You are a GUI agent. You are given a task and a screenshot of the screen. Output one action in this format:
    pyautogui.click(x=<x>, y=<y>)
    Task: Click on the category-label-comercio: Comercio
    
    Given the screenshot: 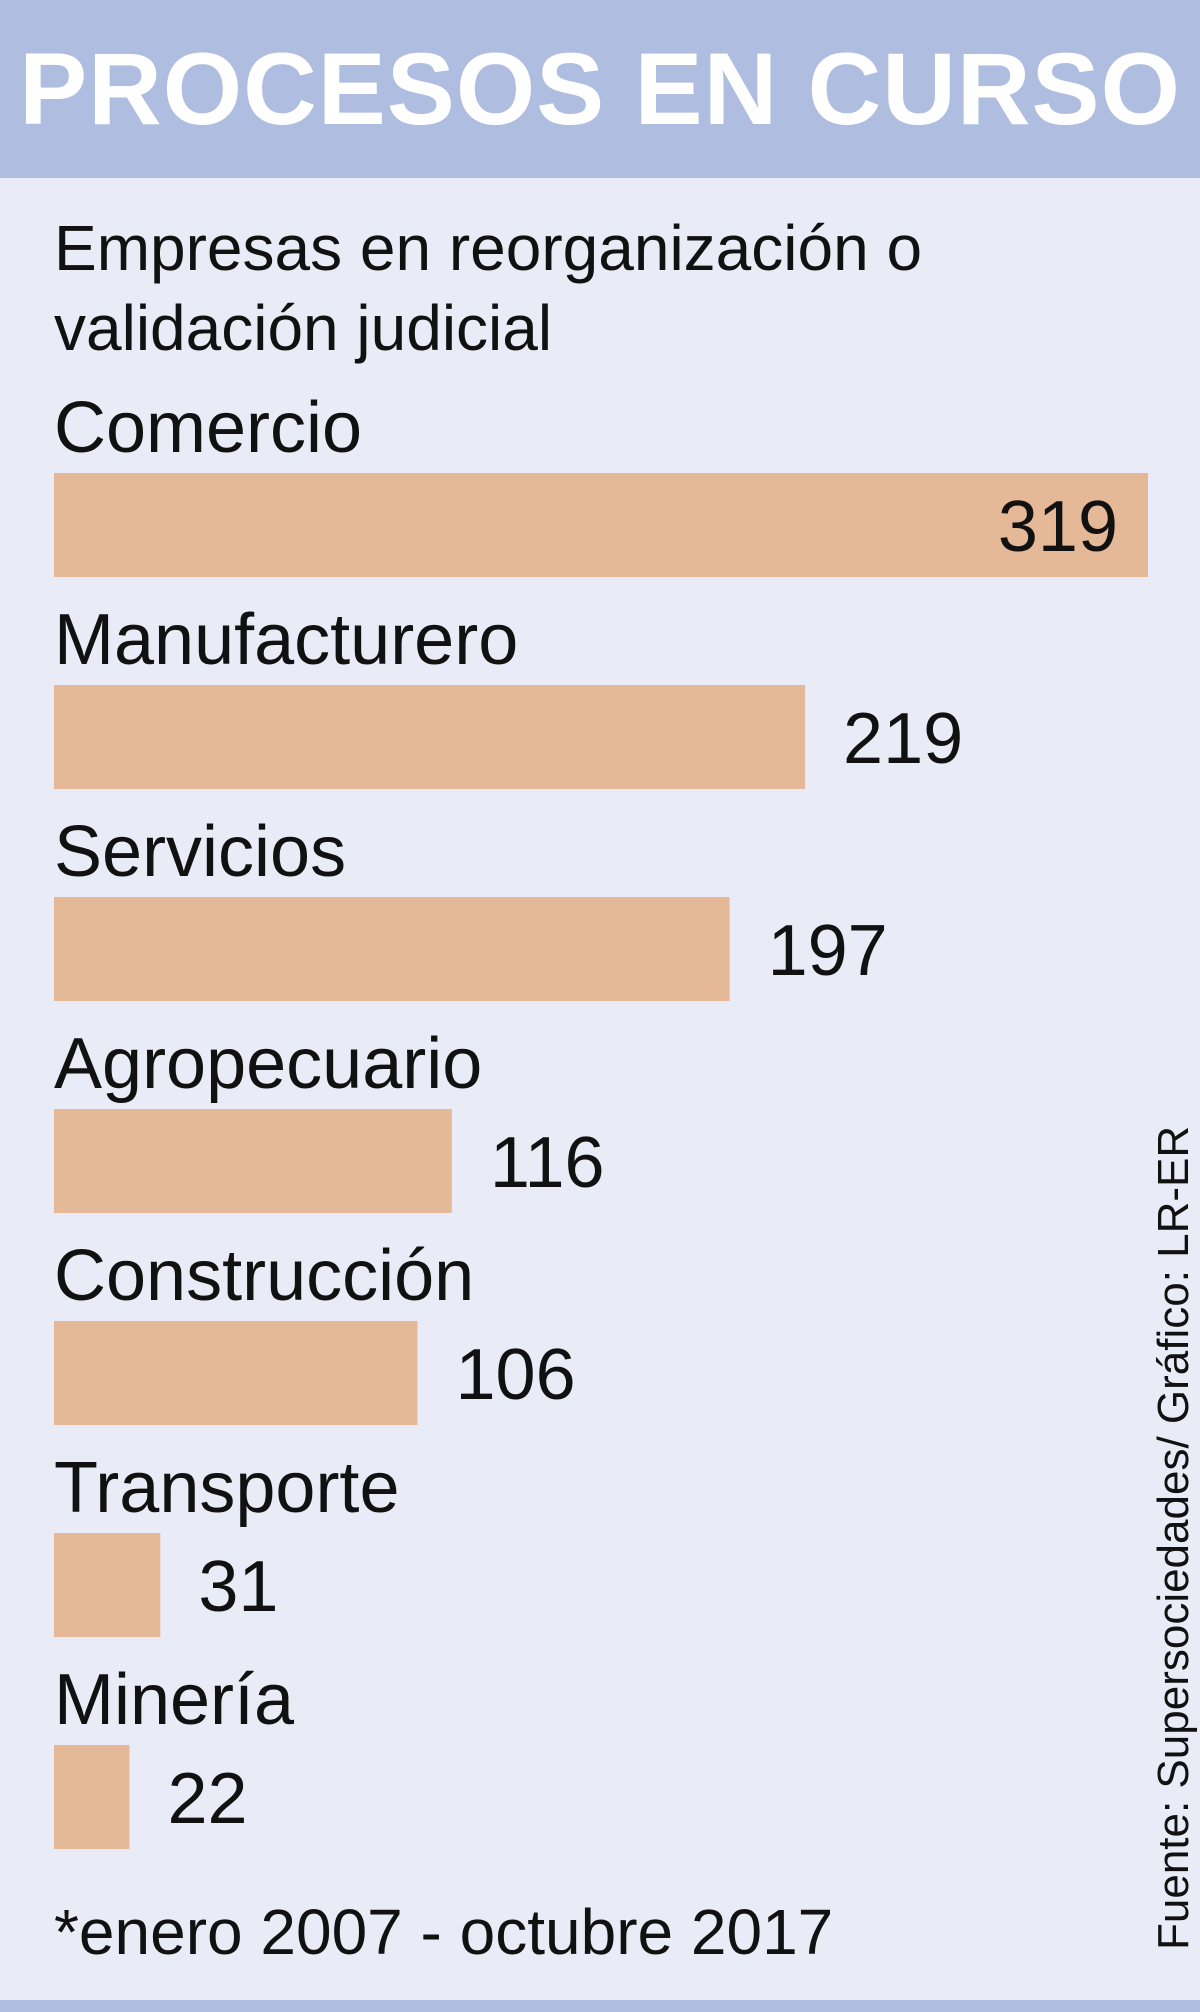 What is the action you would take?
    pyautogui.click(x=208, y=428)
    